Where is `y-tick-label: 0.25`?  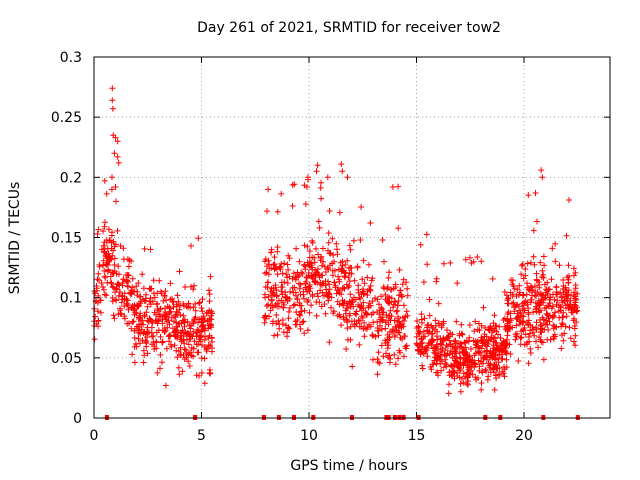
y-tick-label: 0.25 is located at coordinates (66, 118).